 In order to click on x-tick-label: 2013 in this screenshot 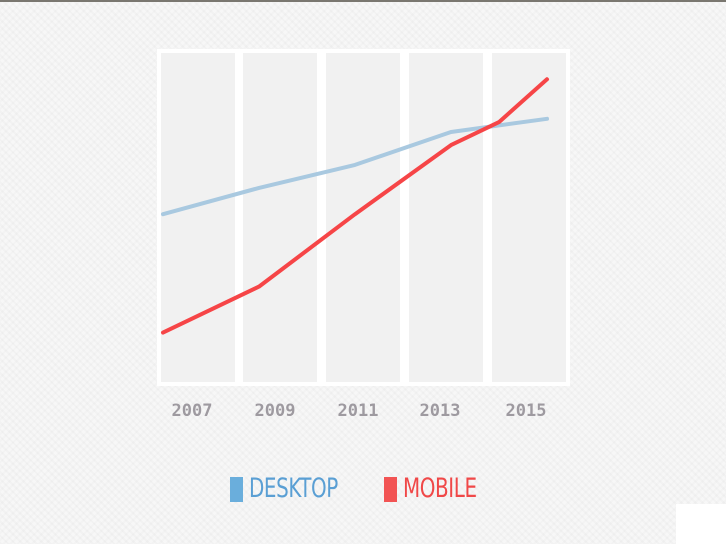, I will do `click(440, 411)`.